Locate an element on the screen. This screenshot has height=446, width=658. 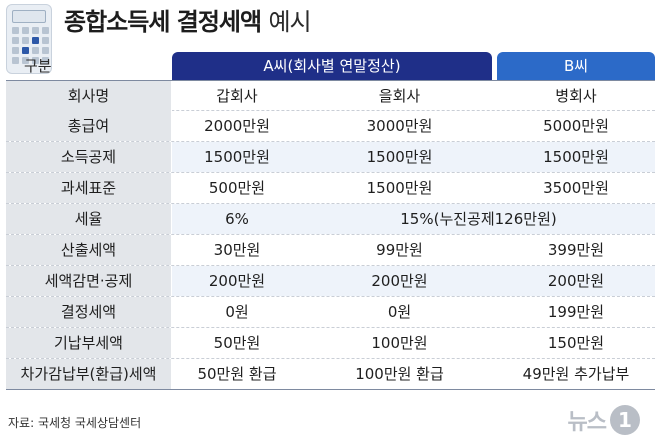
cell-b: 5000만원 is located at coordinates (576, 126).